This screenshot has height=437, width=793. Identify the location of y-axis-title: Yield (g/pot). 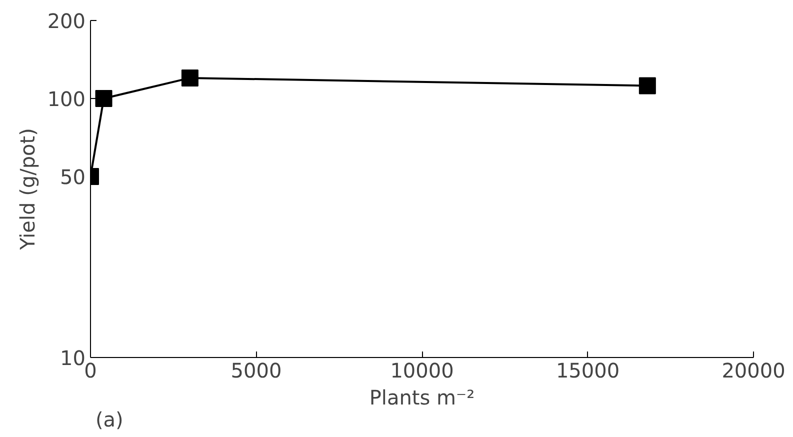
(27, 189).